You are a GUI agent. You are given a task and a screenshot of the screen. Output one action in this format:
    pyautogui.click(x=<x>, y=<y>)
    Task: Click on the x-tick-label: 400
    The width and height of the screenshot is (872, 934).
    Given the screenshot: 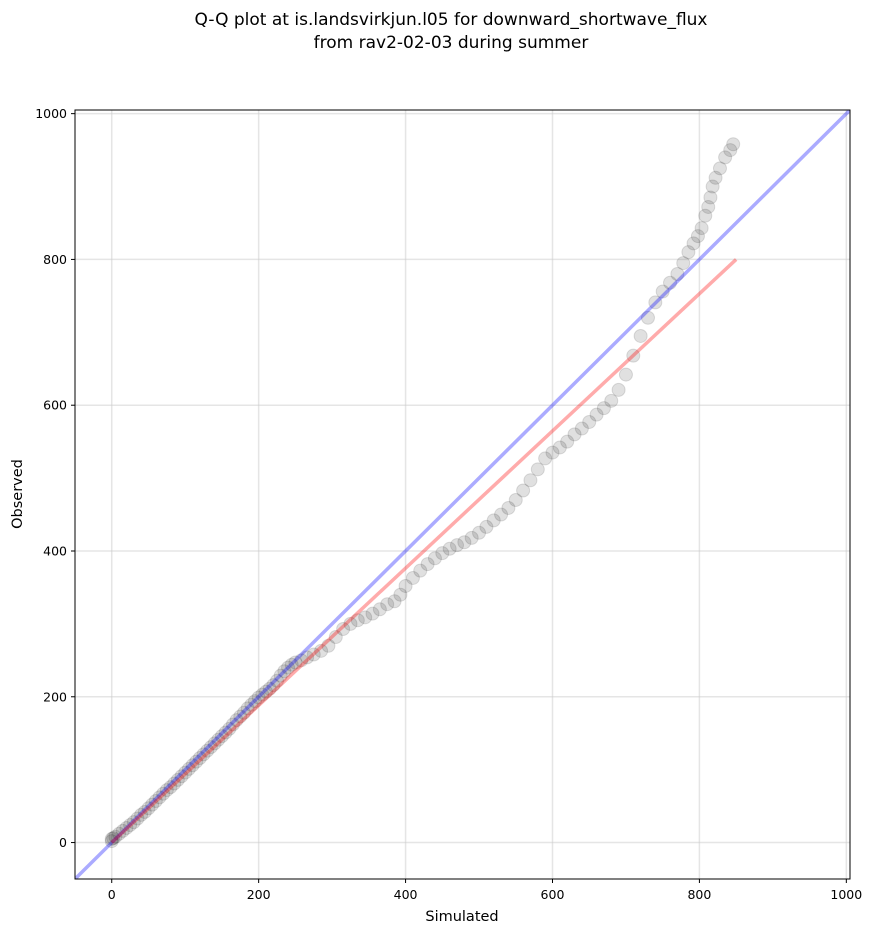 What is the action you would take?
    pyautogui.click(x=406, y=894)
    